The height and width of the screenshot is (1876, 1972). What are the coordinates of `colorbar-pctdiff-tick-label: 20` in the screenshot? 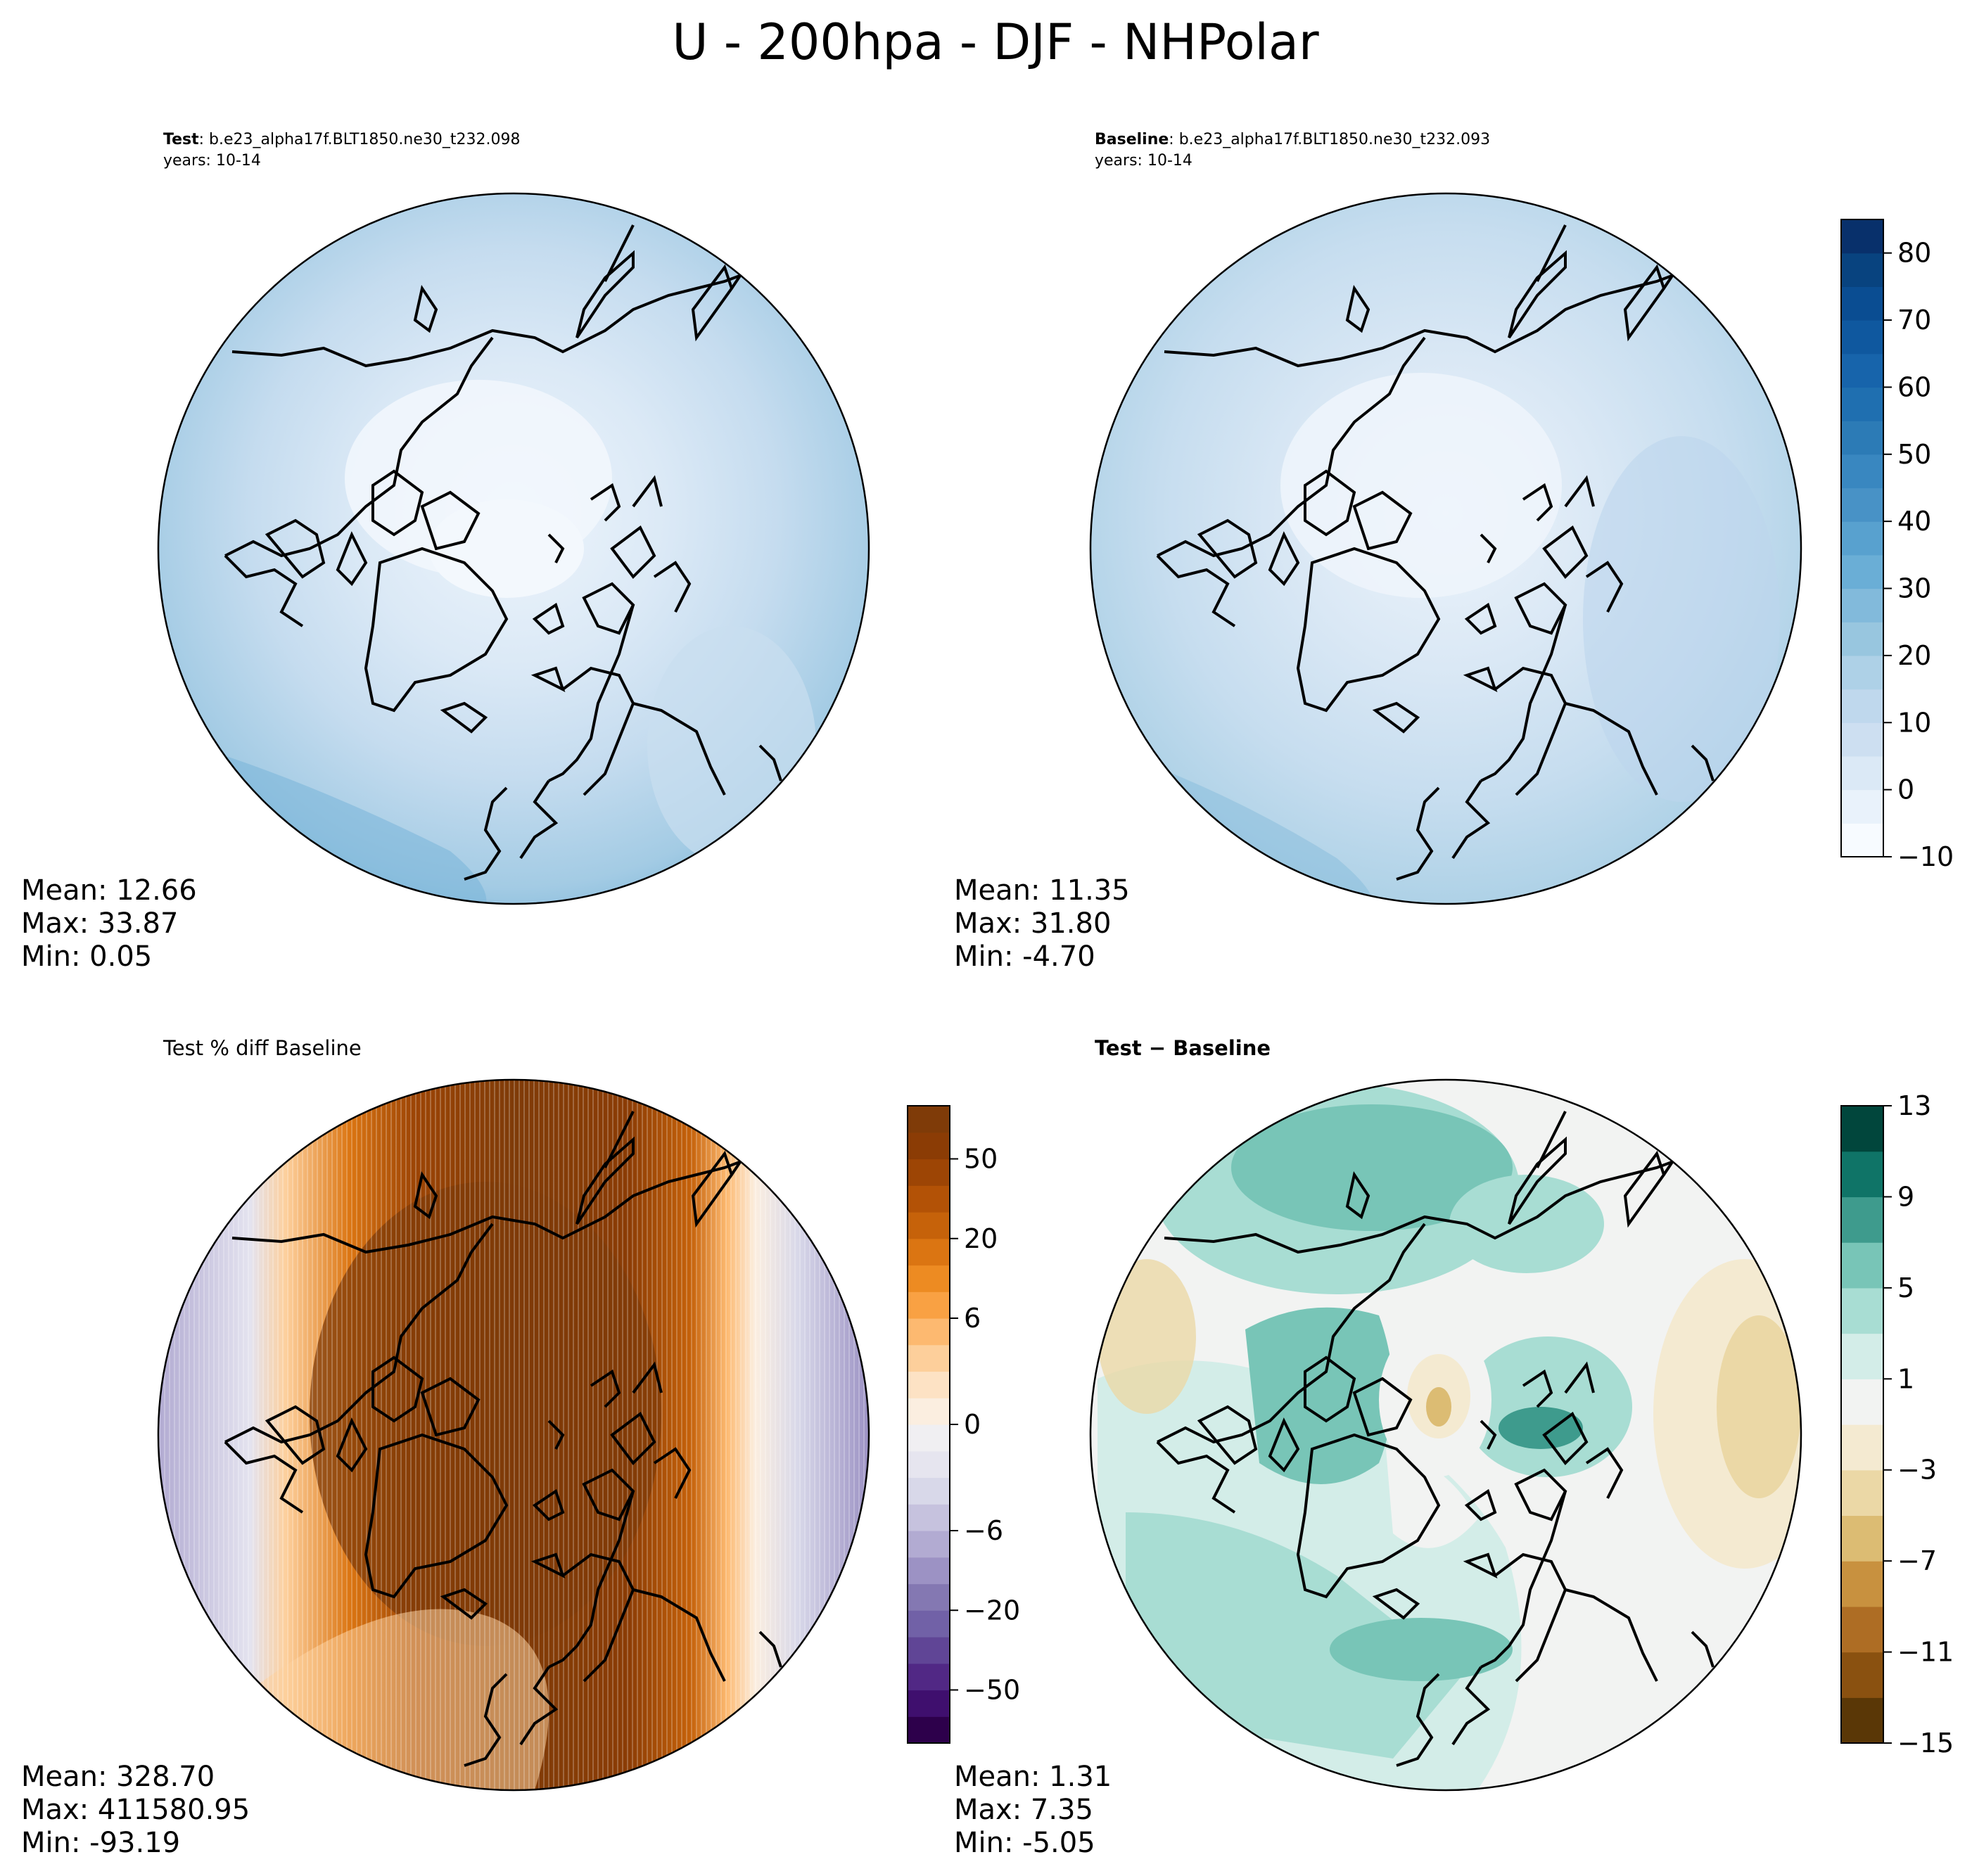 It's located at (981, 1238).